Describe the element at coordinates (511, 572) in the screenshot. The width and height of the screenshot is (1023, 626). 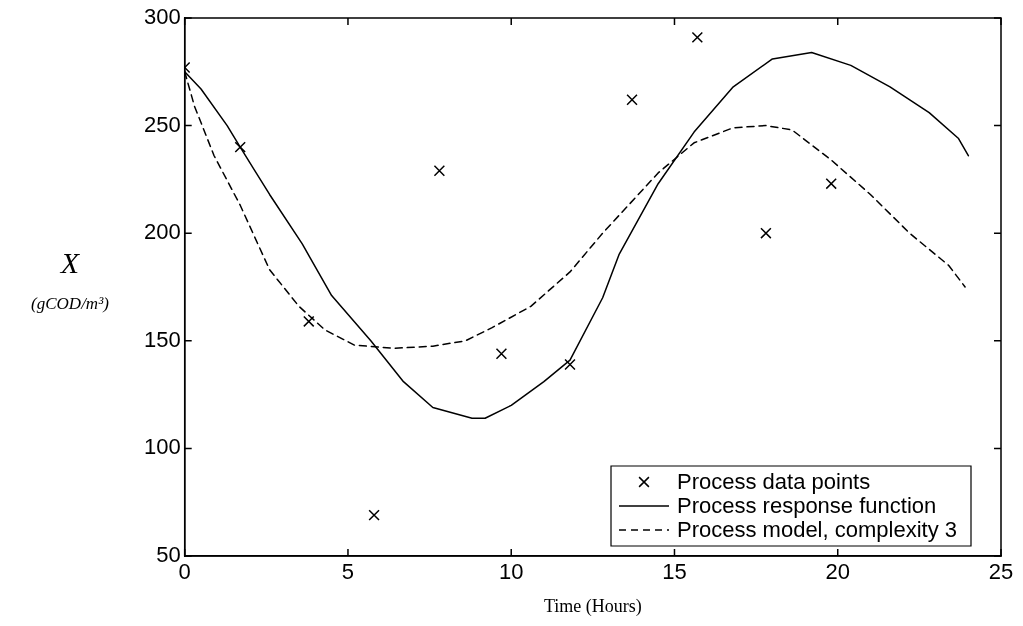
I see `x-tick-label: 10` at that location.